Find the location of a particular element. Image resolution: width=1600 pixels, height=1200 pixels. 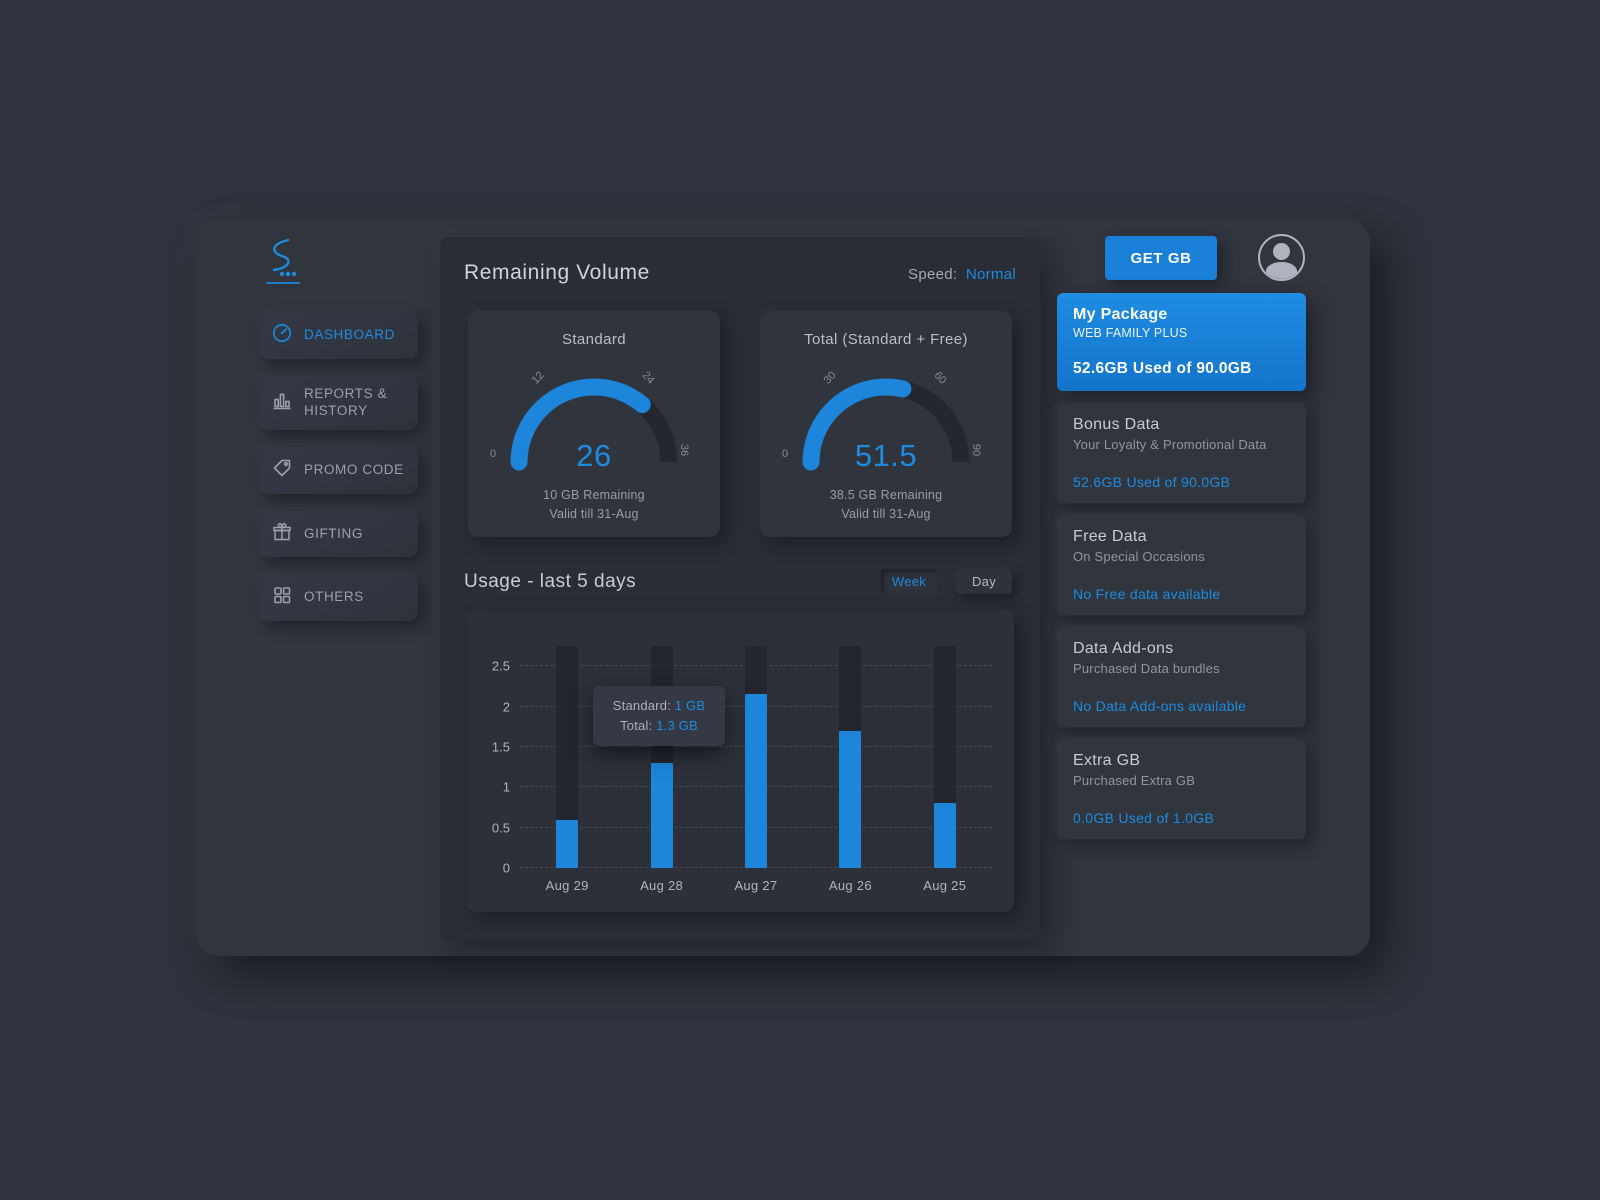

usage-bar: Aug 25 is located at coordinates (944, 769).